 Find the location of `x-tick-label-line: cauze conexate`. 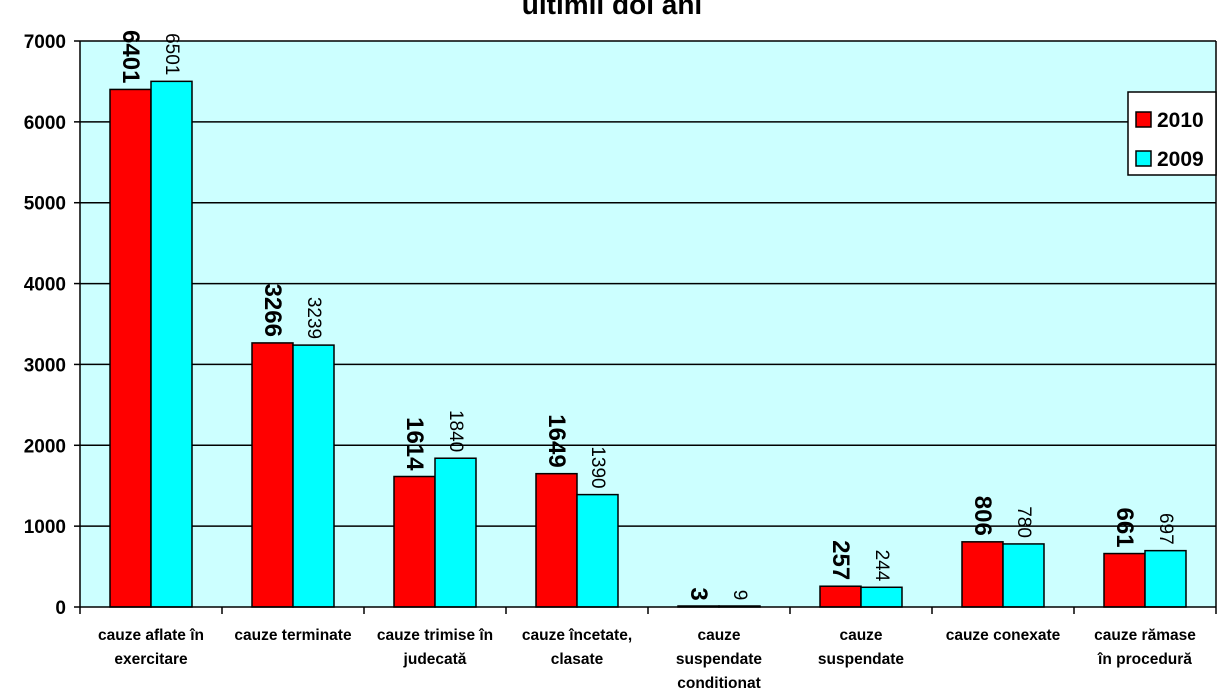

x-tick-label-line: cauze conexate is located at coordinates (1003, 635).